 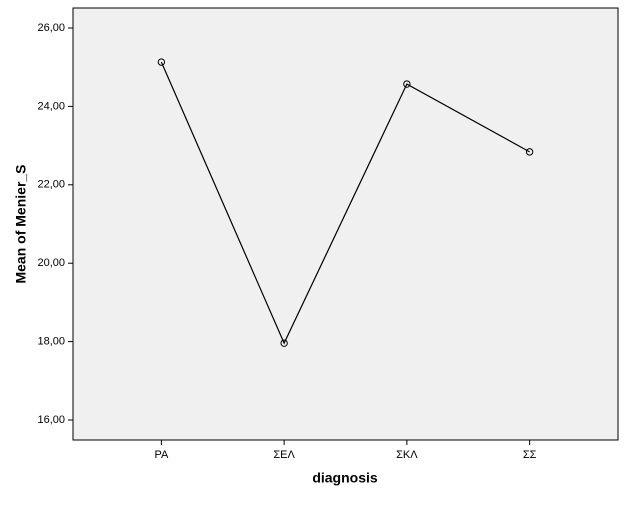 I want to click on y-tick-label: 26,00, so click(x=51, y=28).